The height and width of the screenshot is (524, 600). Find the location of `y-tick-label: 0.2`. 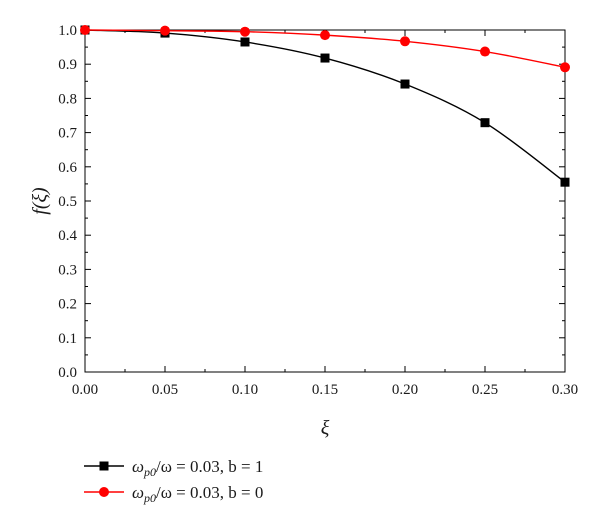

y-tick-label: 0.2 is located at coordinates (67, 305).